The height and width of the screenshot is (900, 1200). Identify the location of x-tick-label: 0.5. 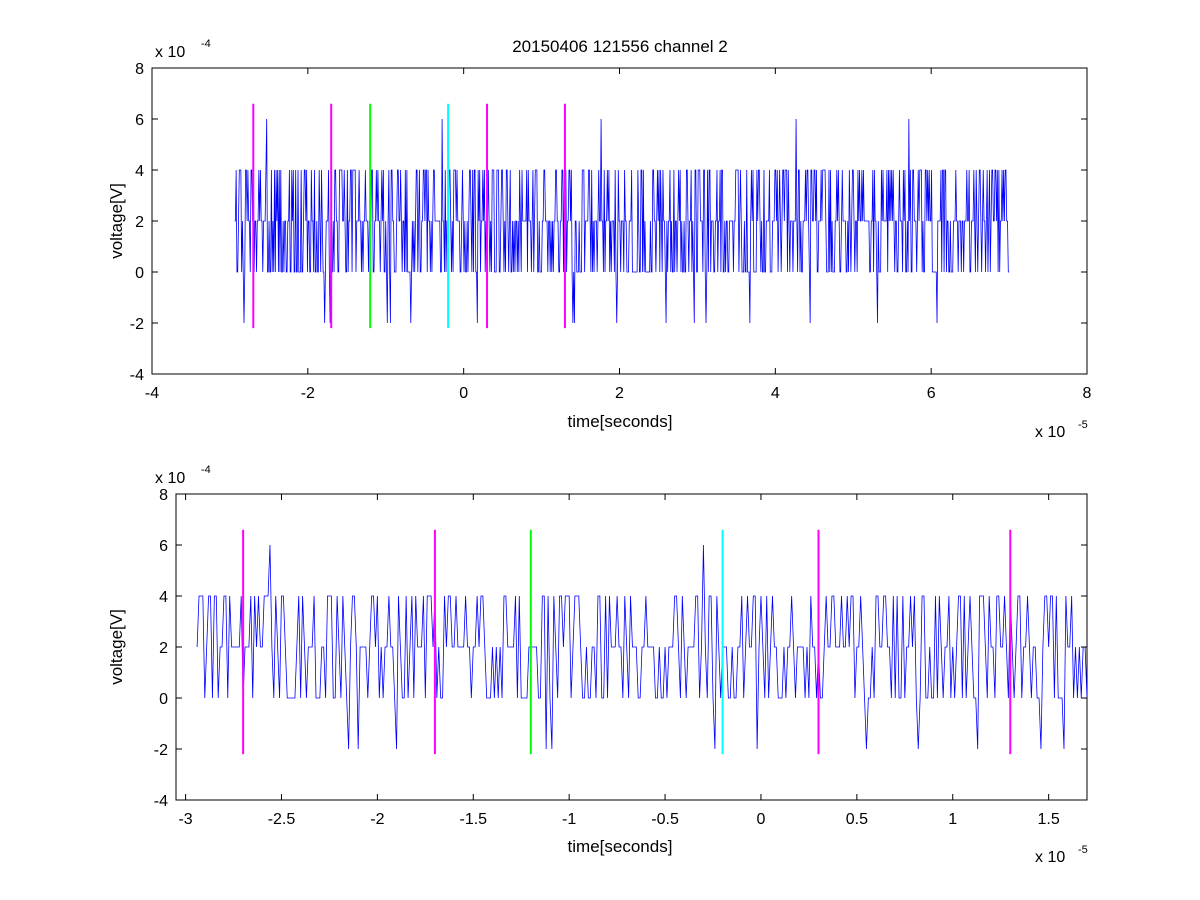
(857, 819).